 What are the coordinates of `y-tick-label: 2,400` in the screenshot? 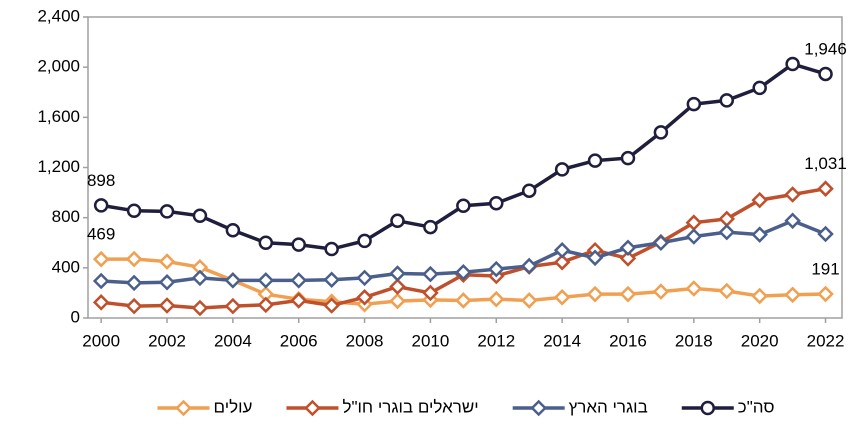 It's located at (58, 15).